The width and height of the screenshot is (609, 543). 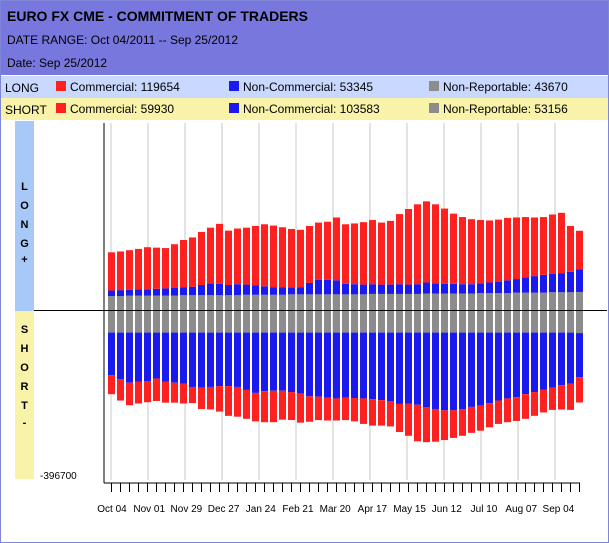 I want to click on x-tick-label: Nov 01, so click(x=149, y=509).